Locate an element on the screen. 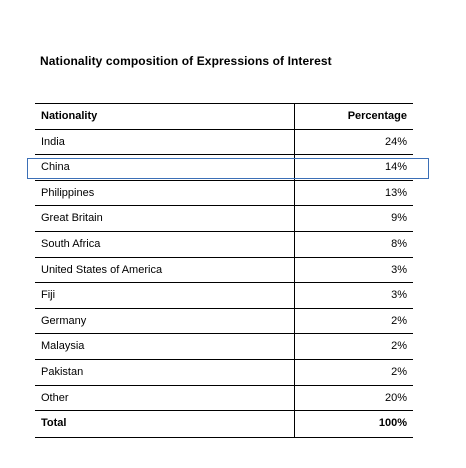 The width and height of the screenshot is (466, 468). cell-nationality: Philippines is located at coordinates (68, 192).